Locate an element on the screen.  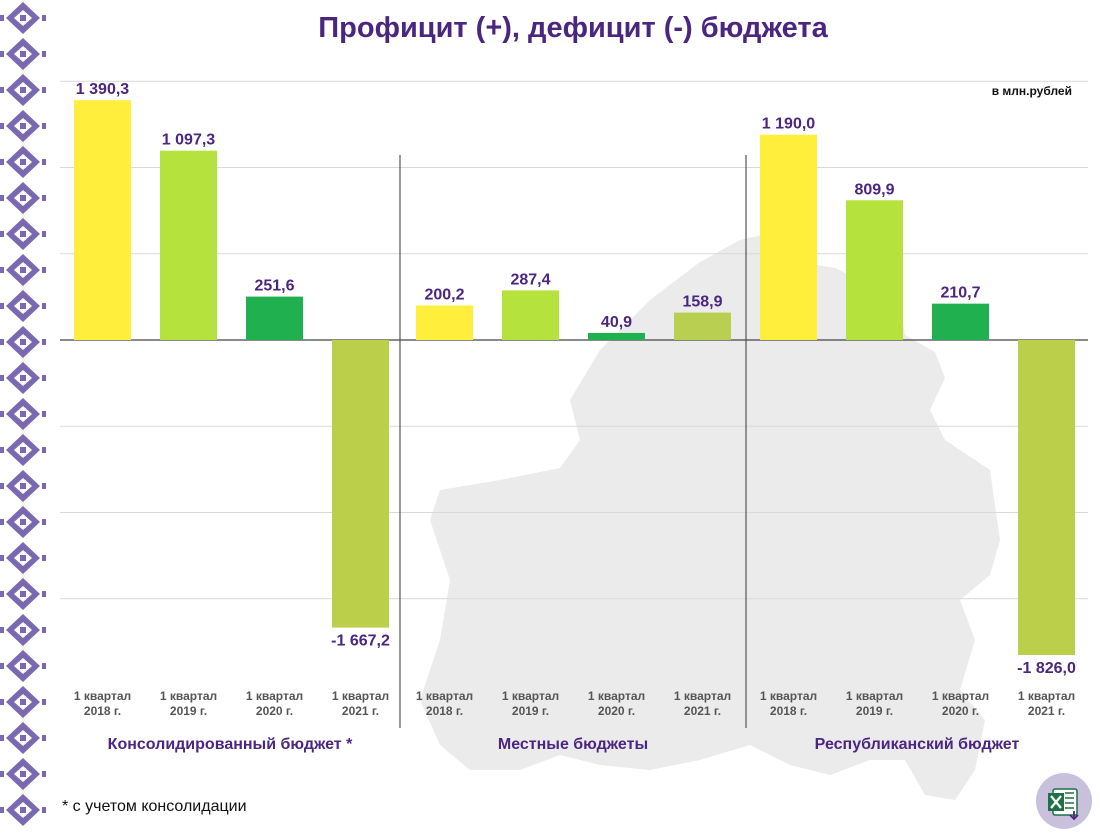
ornament-border is located at coordinates (23, 415).